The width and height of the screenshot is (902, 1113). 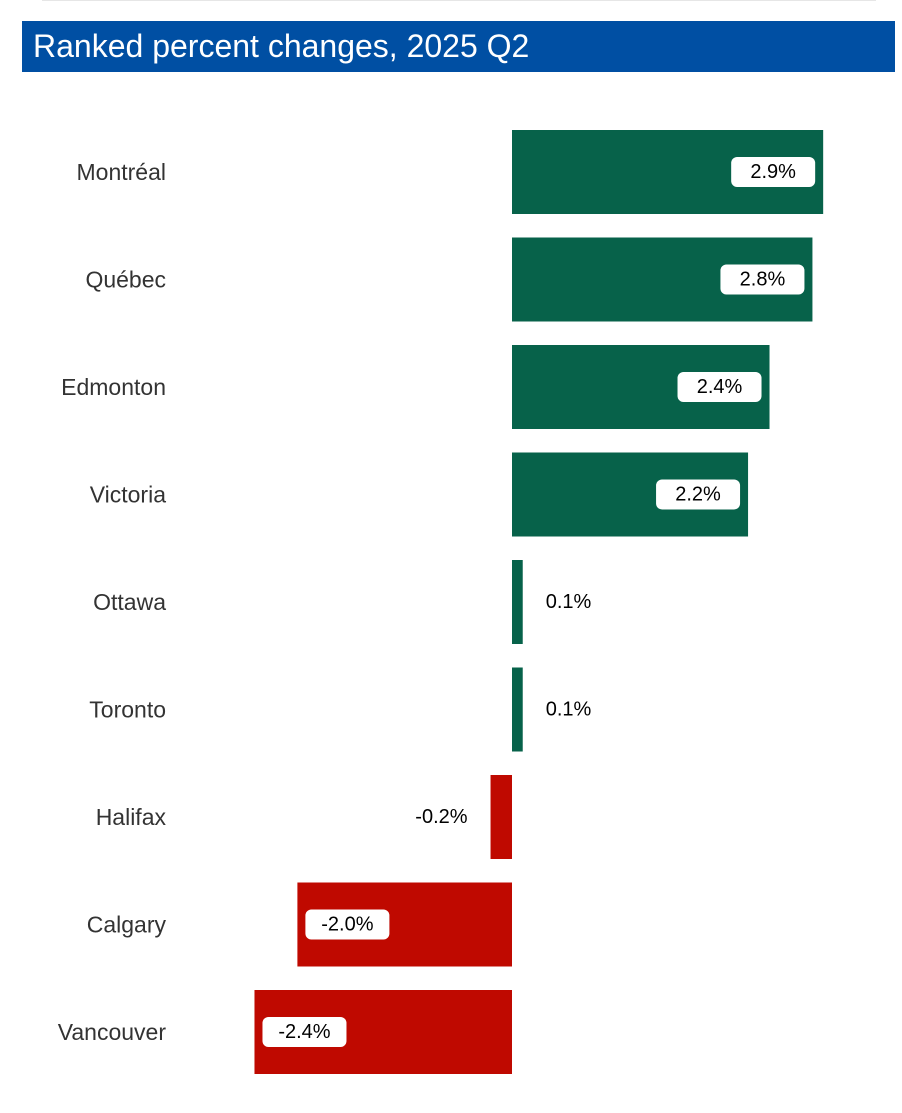 What do you see at coordinates (113, 387) in the screenshot?
I see `category-label: Edmonton` at bounding box center [113, 387].